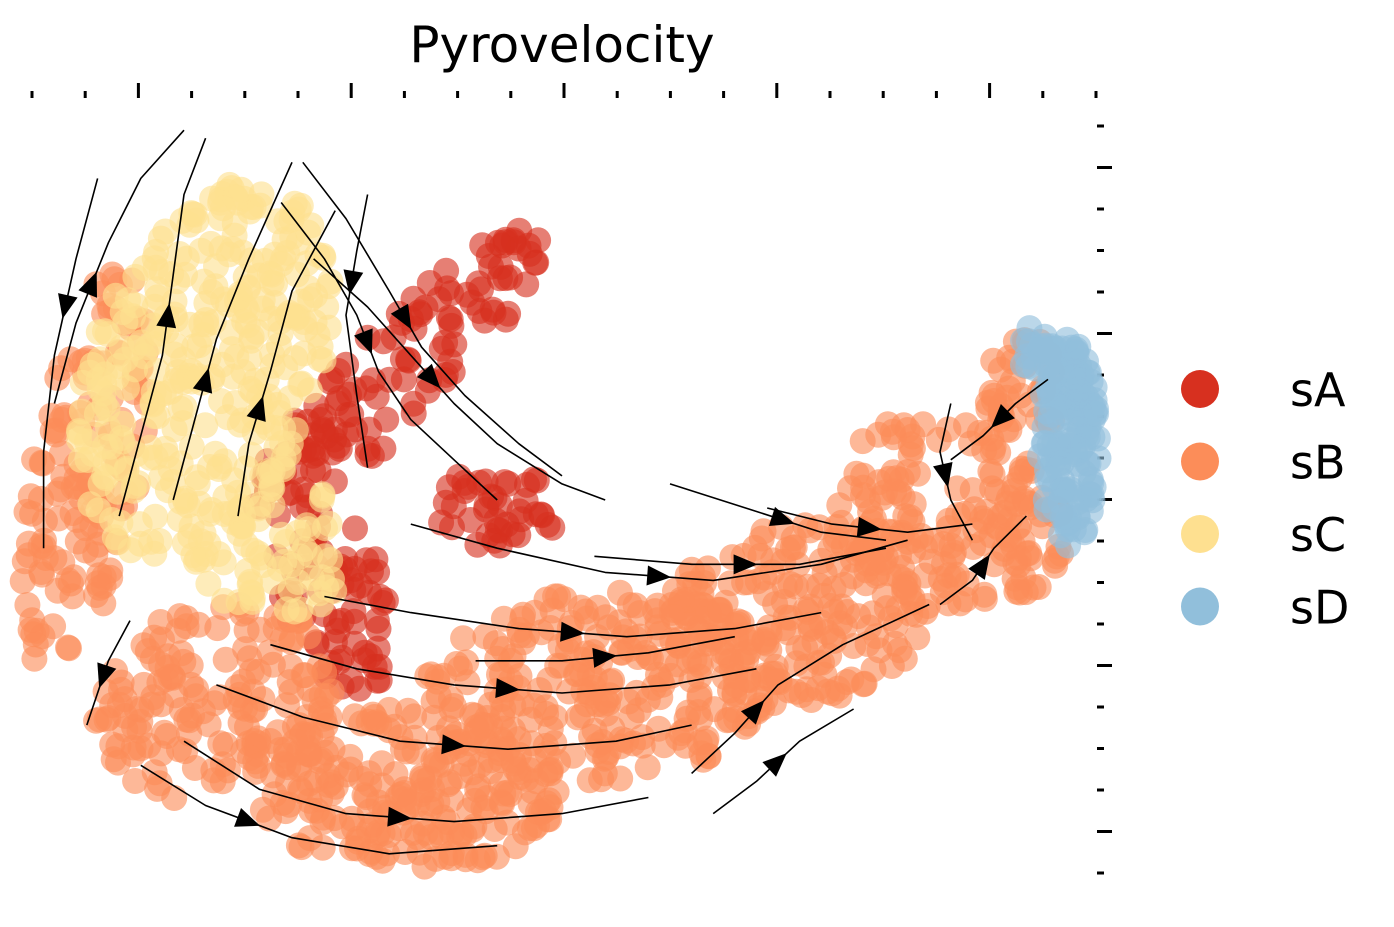 The width and height of the screenshot is (1394, 927). What do you see at coordinates (1200, 534) in the screenshot?
I see `legend-marker-sC` at bounding box center [1200, 534].